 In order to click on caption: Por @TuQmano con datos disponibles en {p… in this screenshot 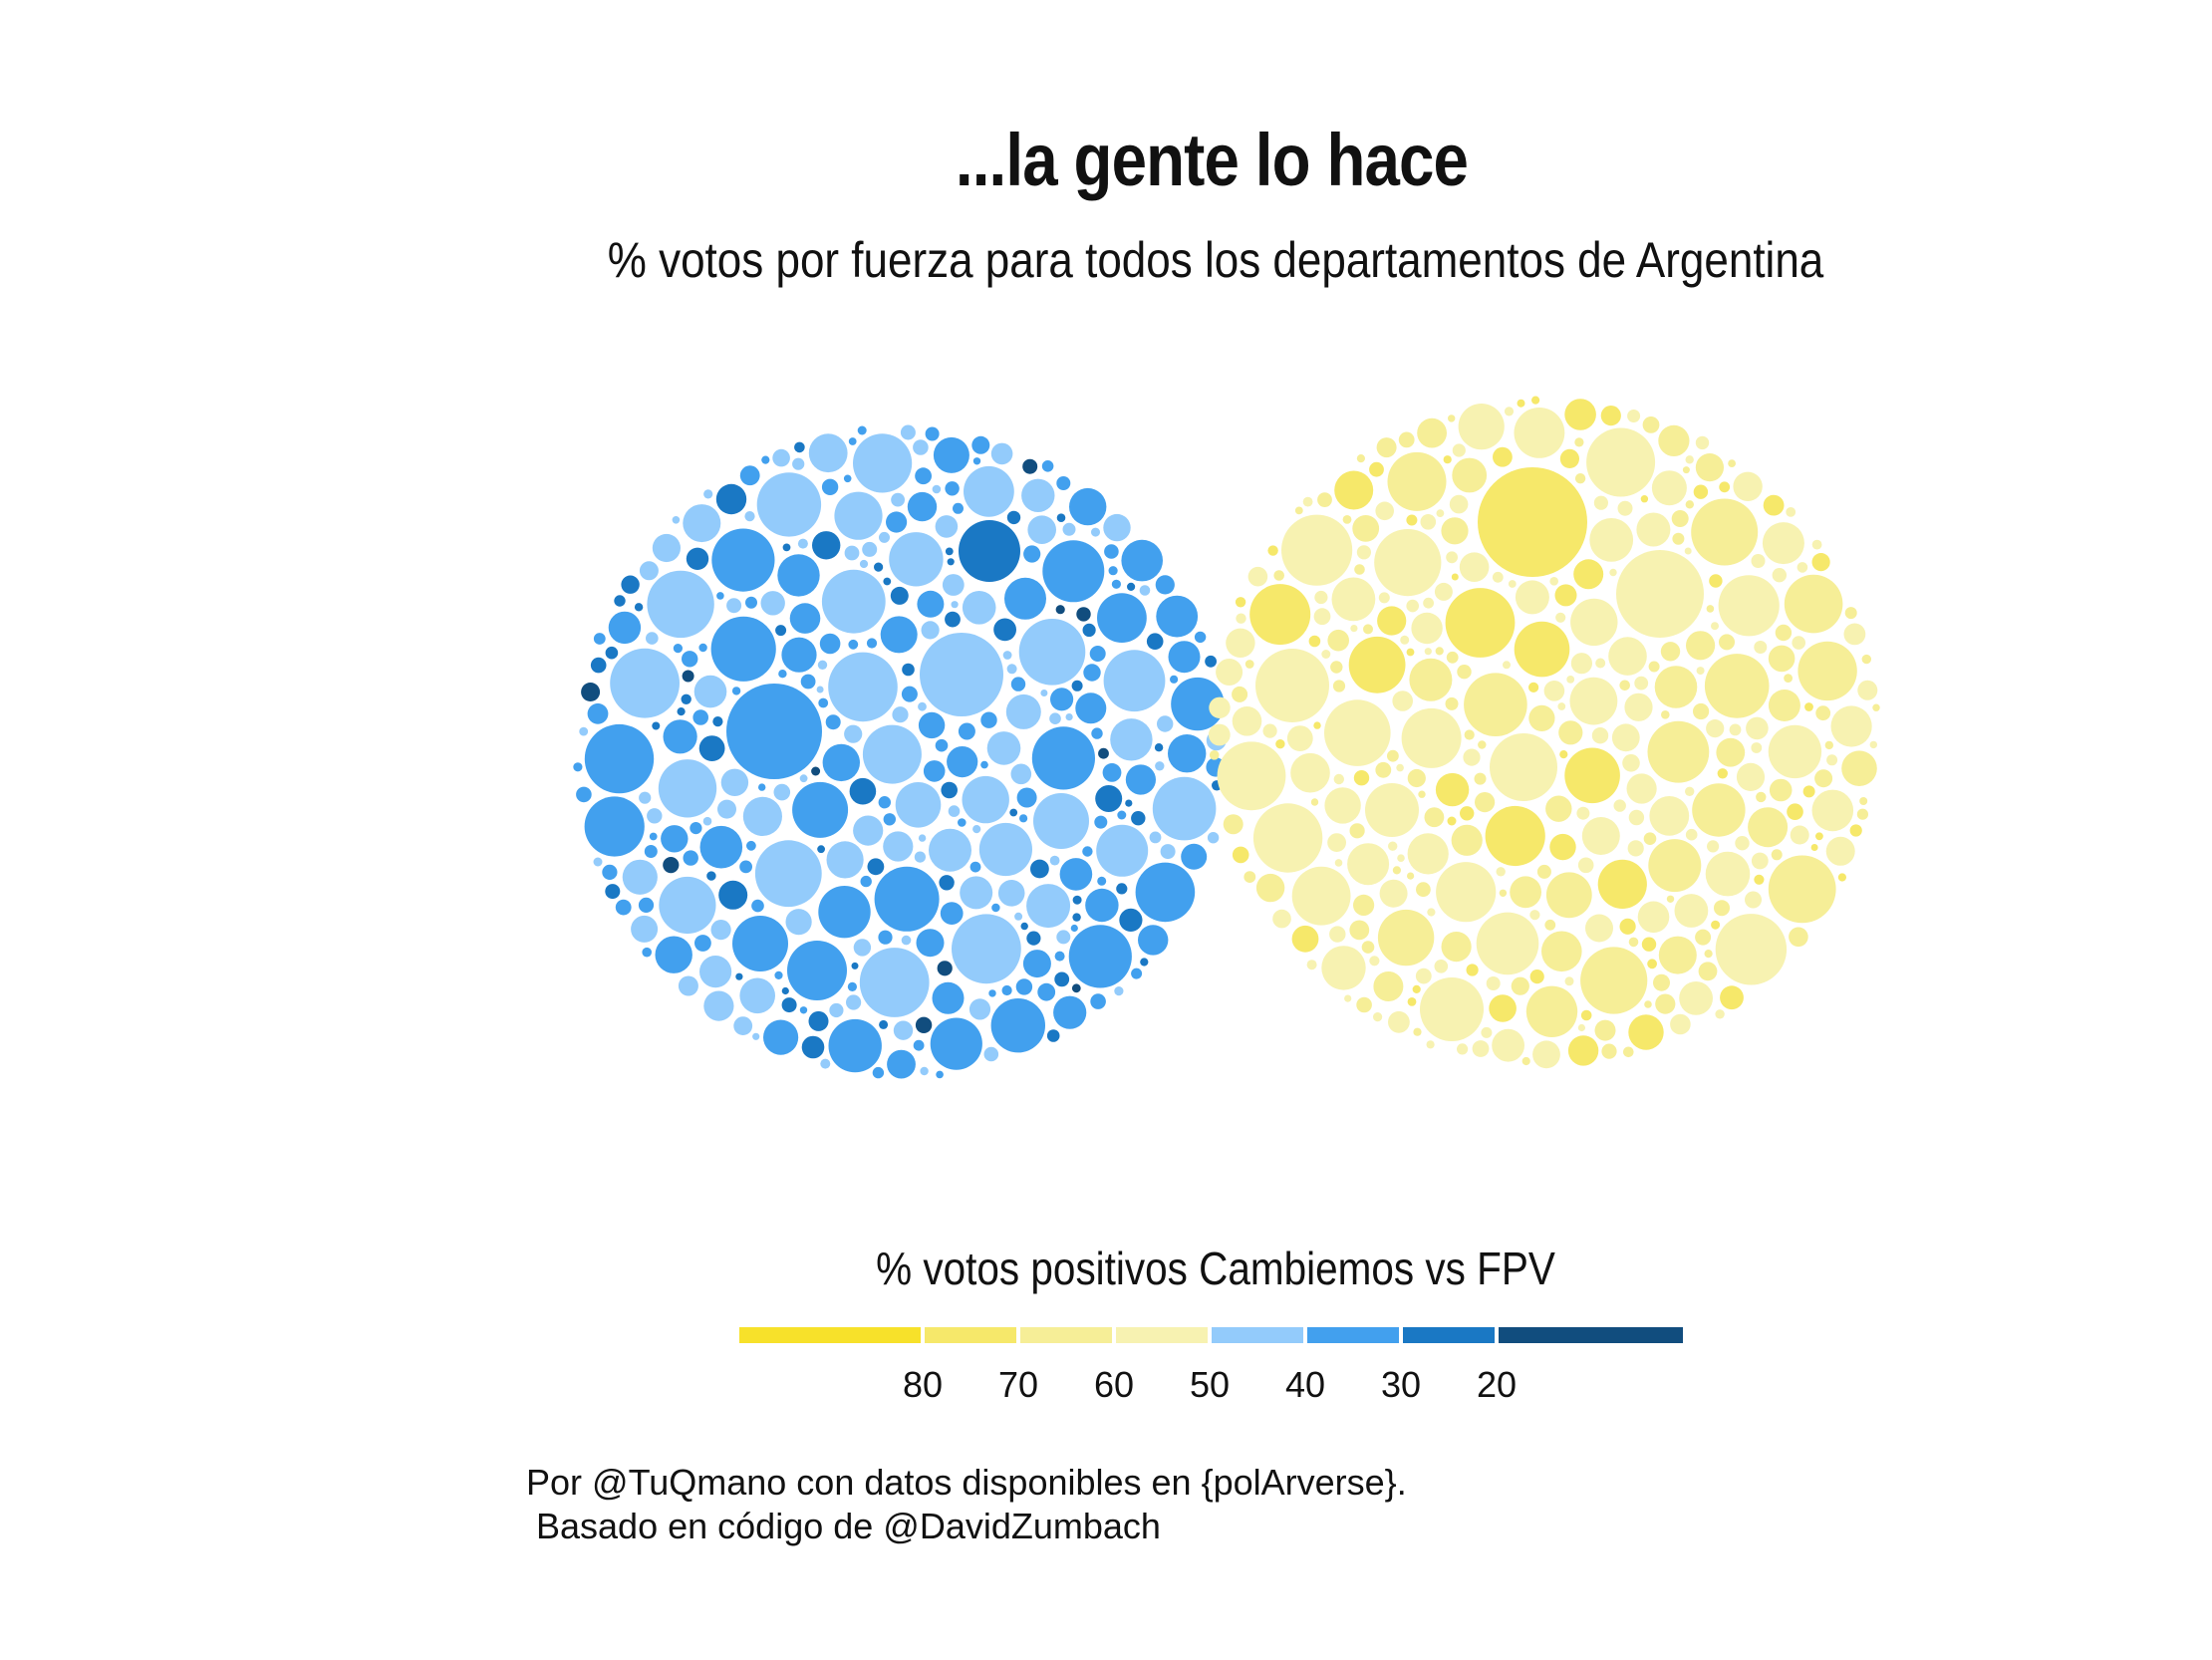, I will do `click(967, 1504)`.